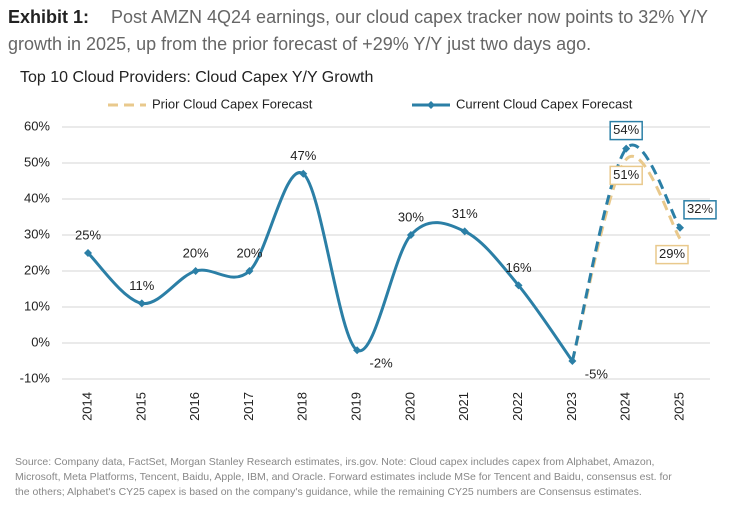 The image size is (729, 514). What do you see at coordinates (431, 105) in the screenshot?
I see `legend-marker` at bounding box center [431, 105].